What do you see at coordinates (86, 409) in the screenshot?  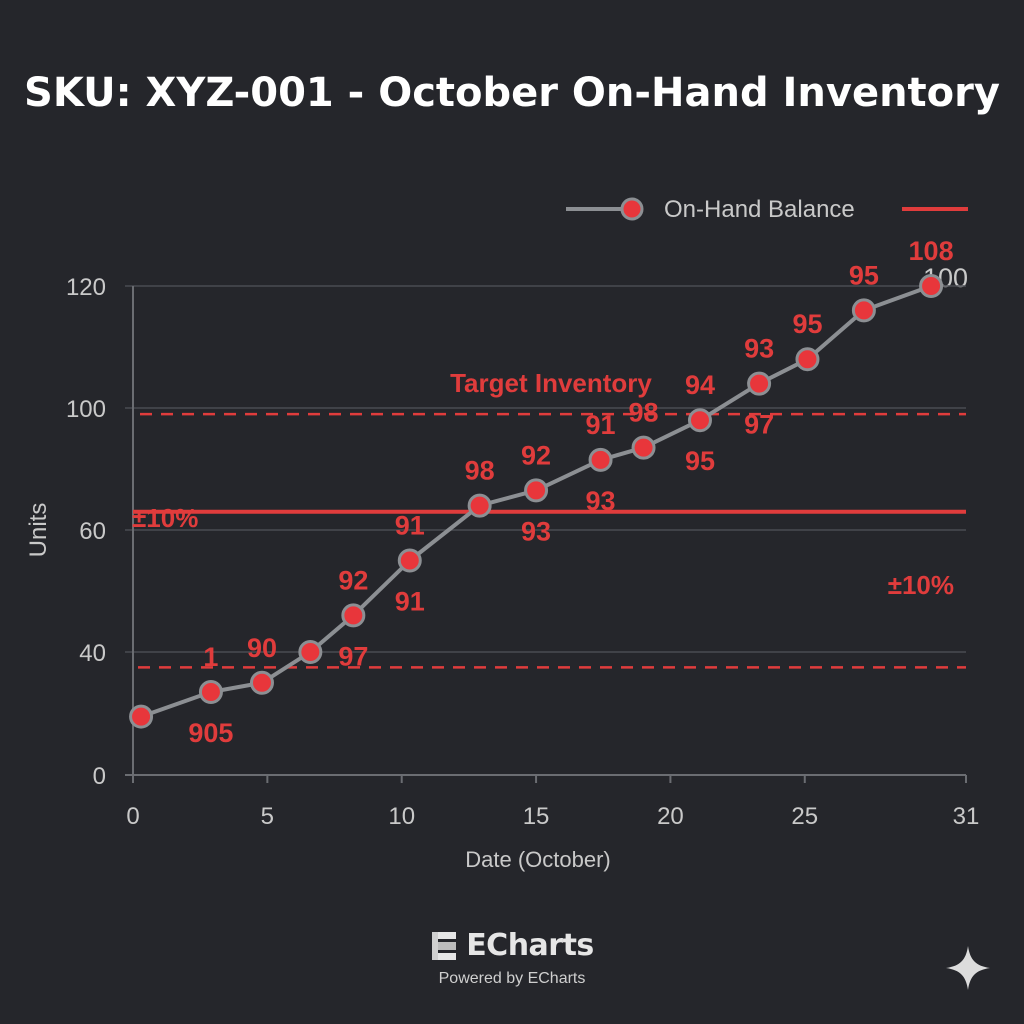 I see `y-tick-label: 100` at bounding box center [86, 409].